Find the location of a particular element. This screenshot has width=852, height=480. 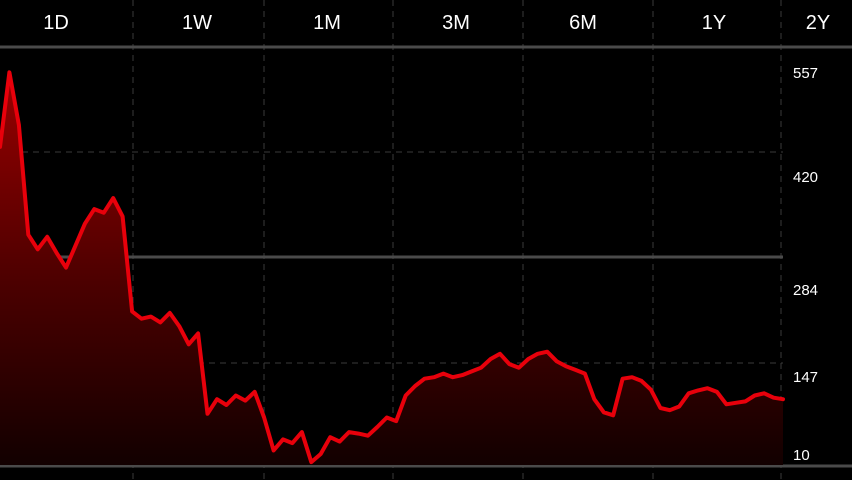

tab-6m: 6M is located at coordinates (583, 23).